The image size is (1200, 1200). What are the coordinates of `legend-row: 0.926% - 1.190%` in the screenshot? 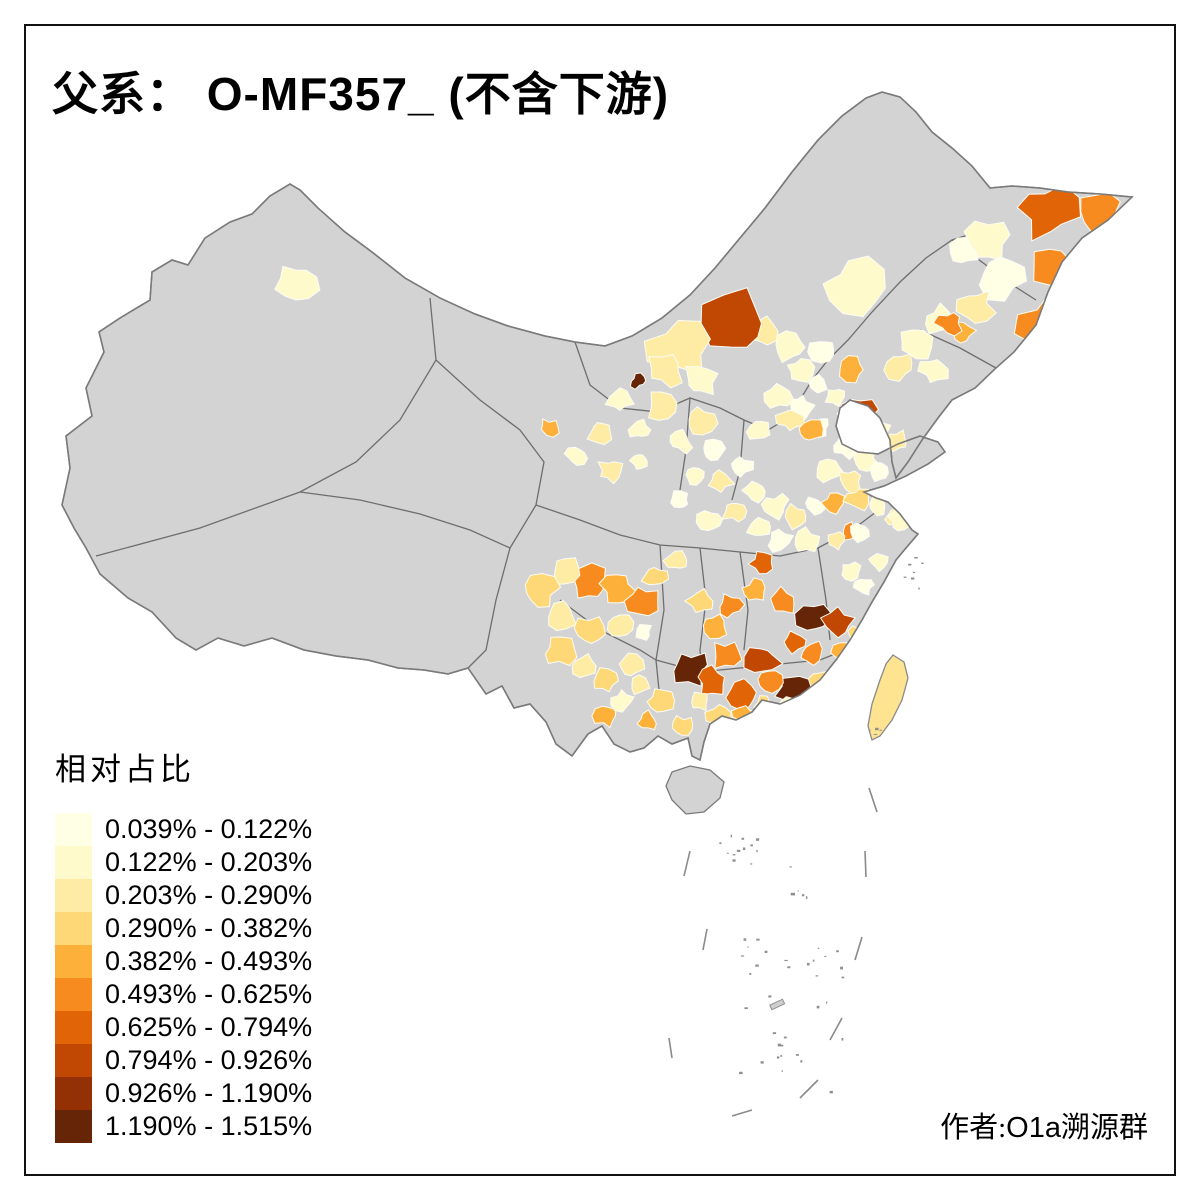 It's located at (183, 1093).